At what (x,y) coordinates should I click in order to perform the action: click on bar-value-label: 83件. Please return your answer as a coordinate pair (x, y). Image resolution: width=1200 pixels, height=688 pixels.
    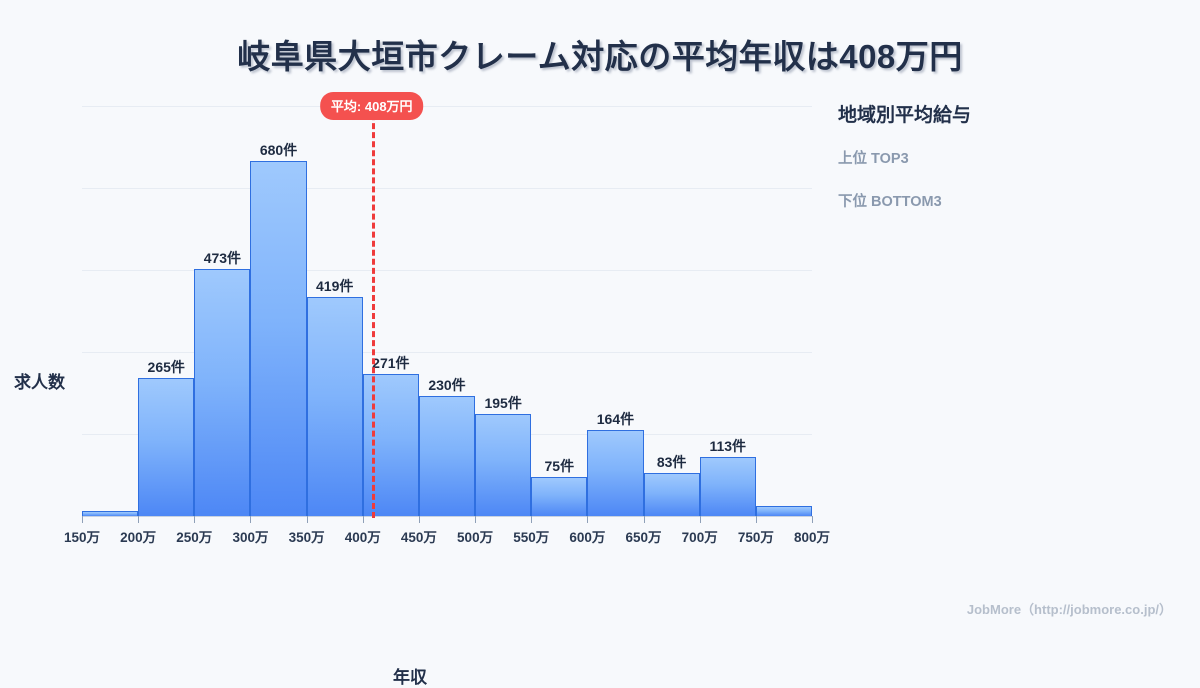
    Looking at the image, I should click on (671, 461).